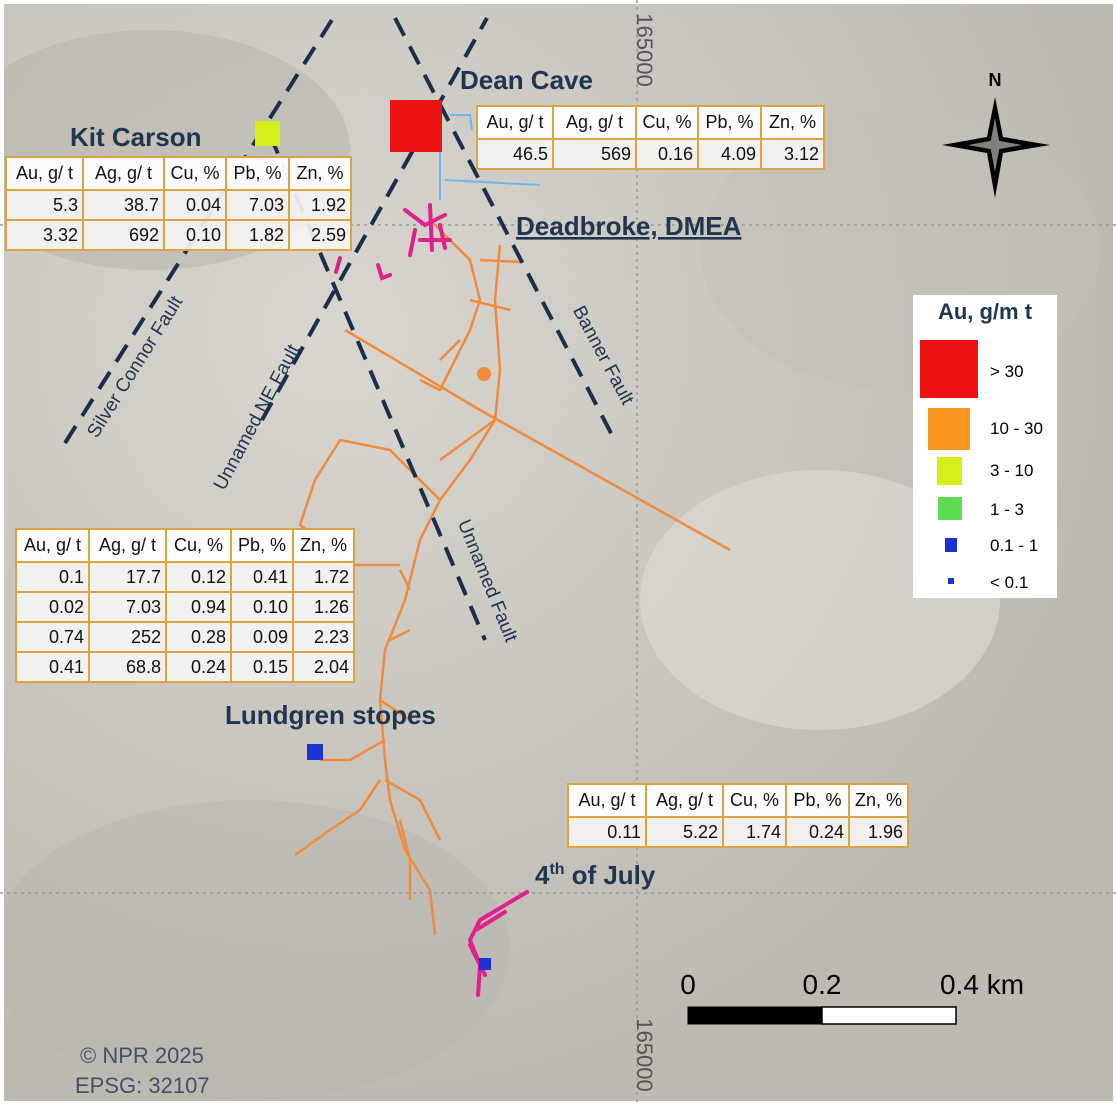  What do you see at coordinates (127, 577) in the screenshot?
I see `cell: 17.7` at bounding box center [127, 577].